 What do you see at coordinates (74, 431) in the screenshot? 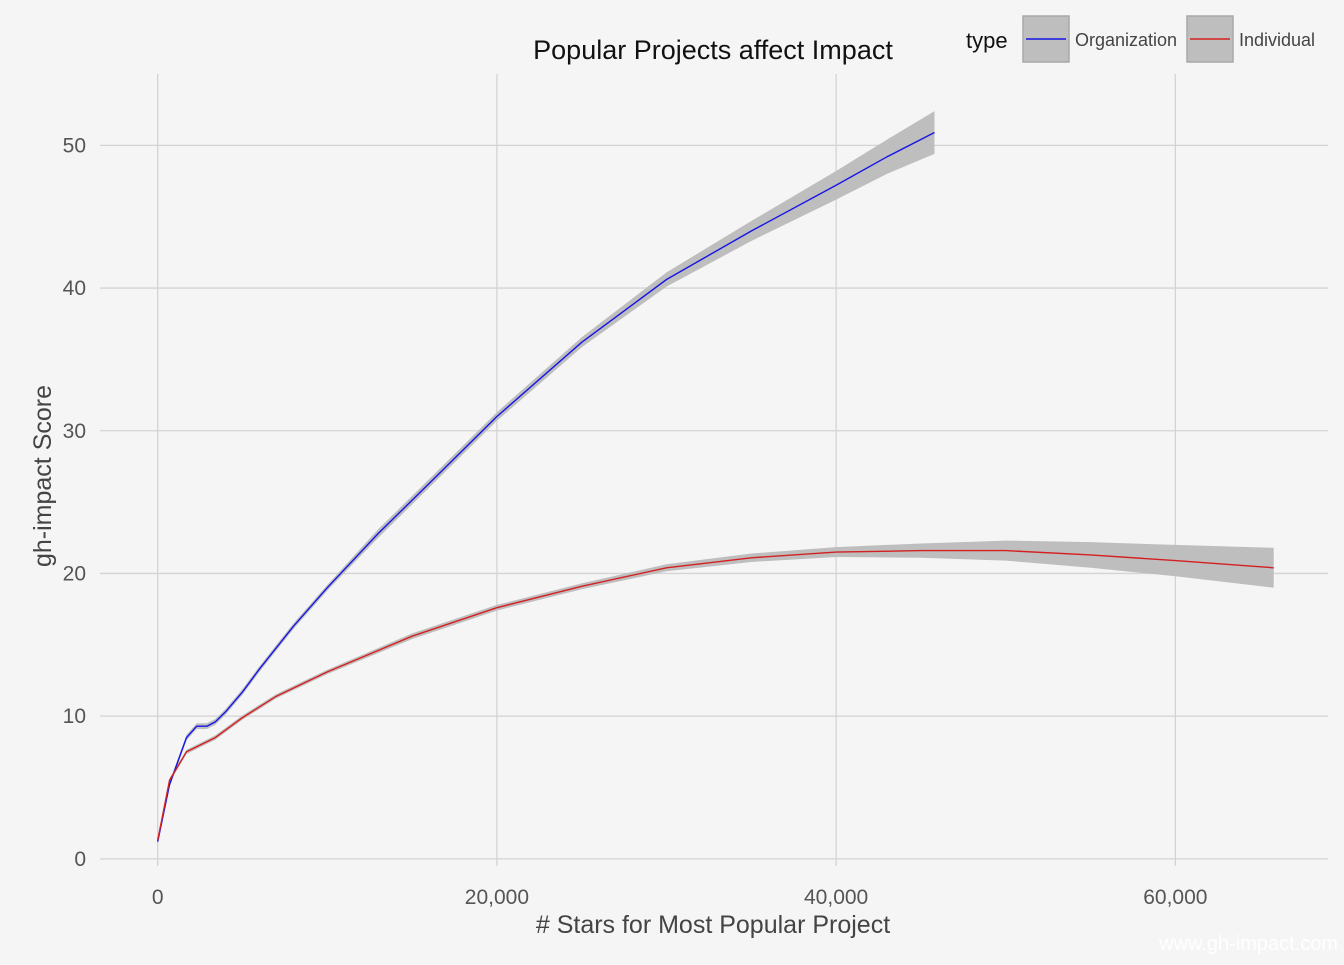
I see `y-tick-label: 30` at bounding box center [74, 431].